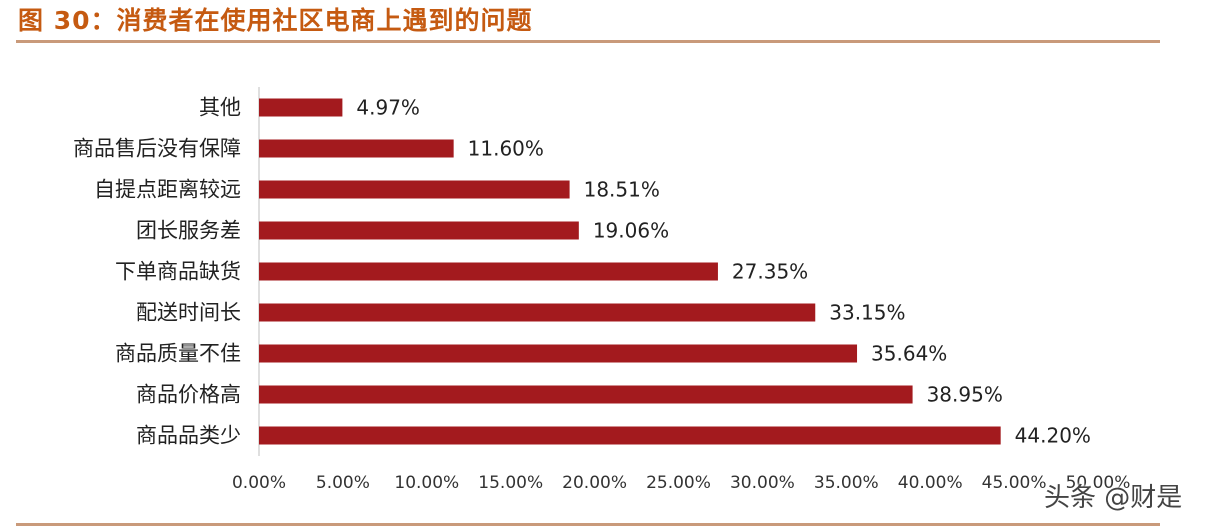 This screenshot has width=1229, height=531. What do you see at coordinates (1113, 498) in the screenshot?
I see `watermark: 头条 @财是` at bounding box center [1113, 498].